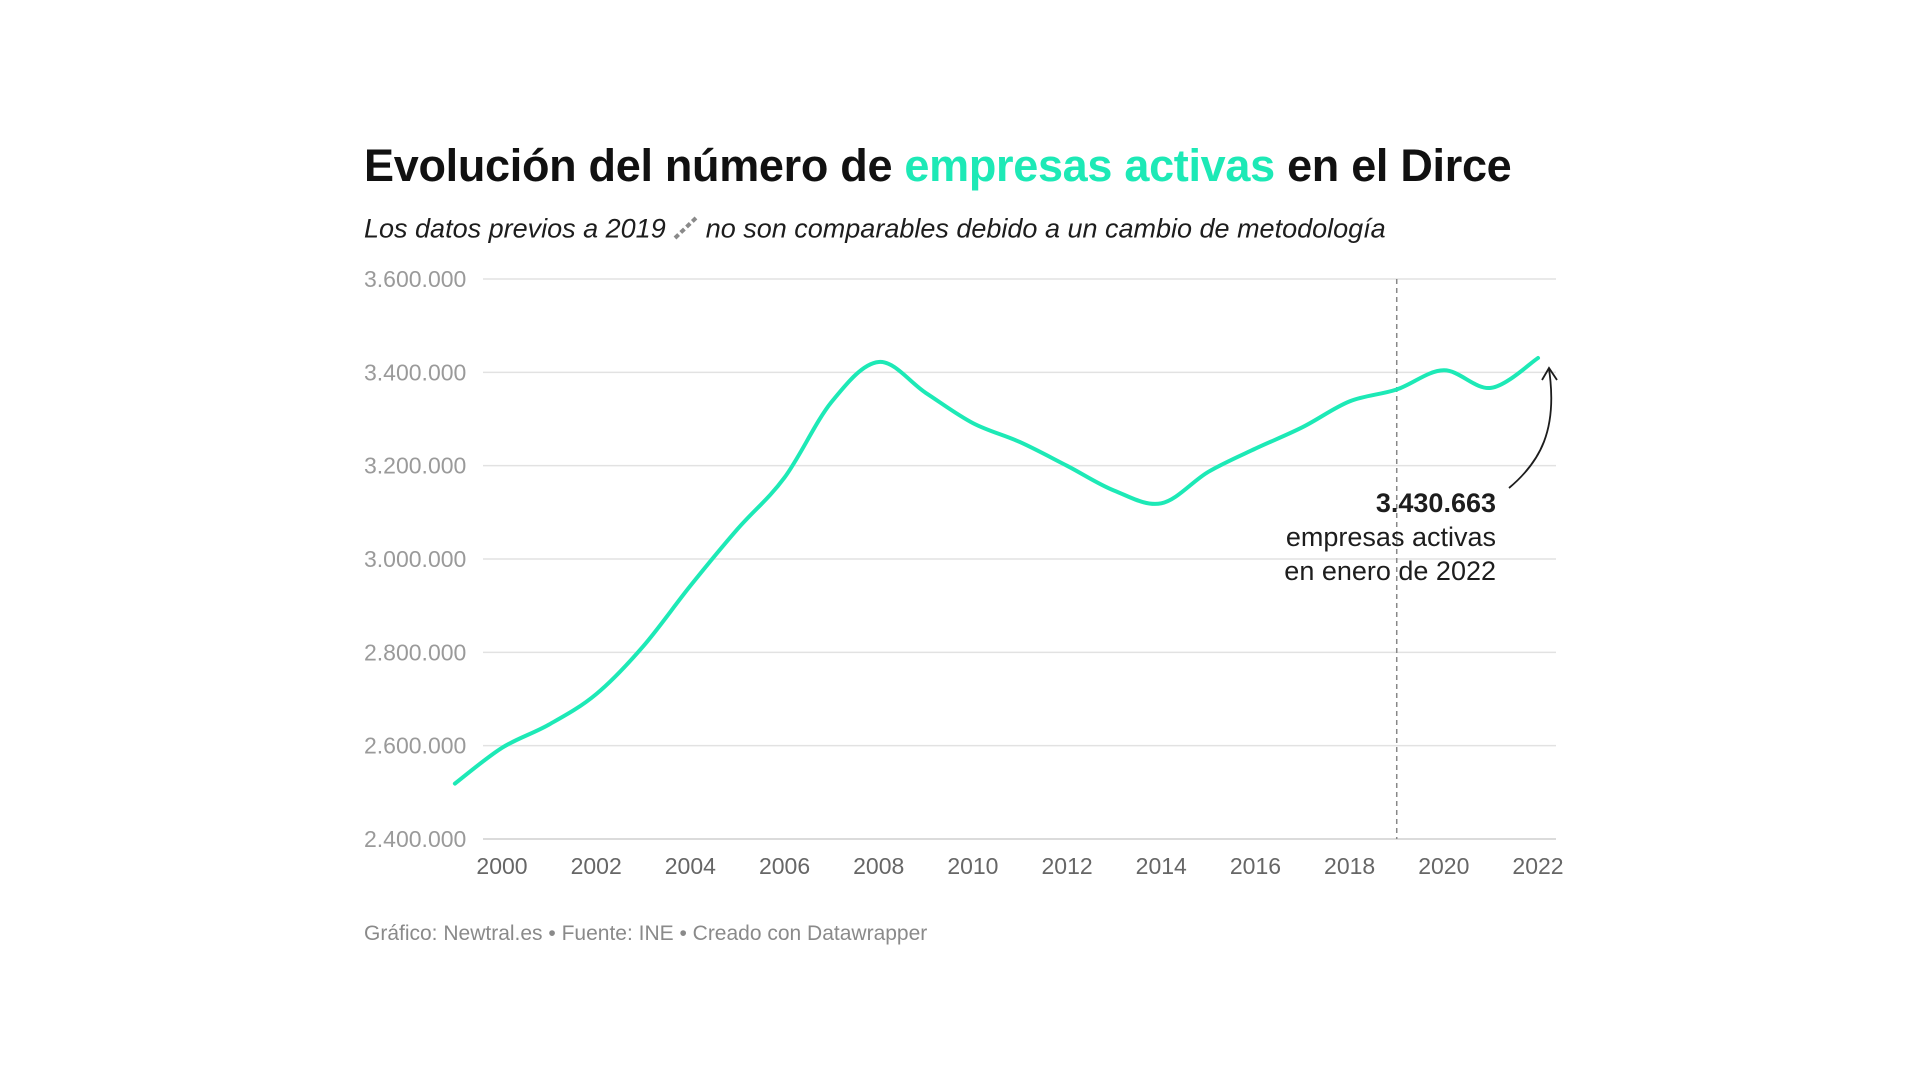 This screenshot has height=1080, width=1920. Describe the element at coordinates (1530, 428) in the screenshot. I see `annotation-arrow` at that location.